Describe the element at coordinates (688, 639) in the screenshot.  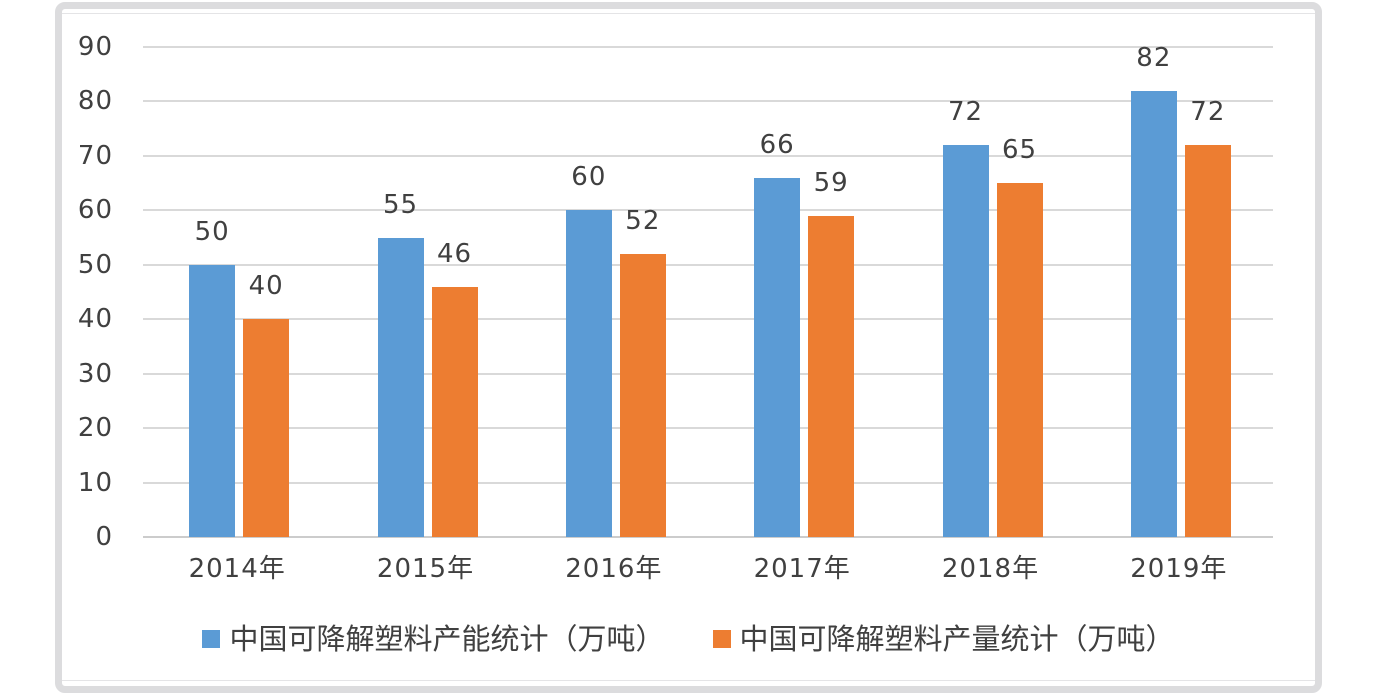
I see `legend: 中国可降解塑料产能统计（万吨） 中国可降解塑料产量统计（万吨）` at that location.